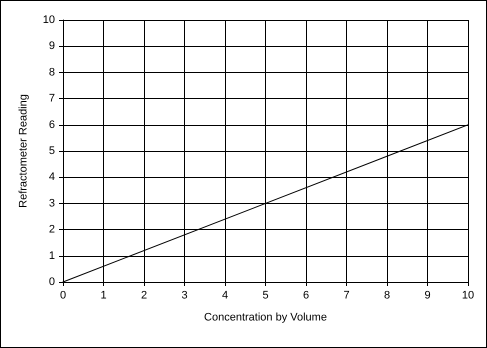 The width and height of the screenshot is (487, 348). What do you see at coordinates (51, 72) in the screenshot?
I see `y-tick-label: 8` at bounding box center [51, 72].